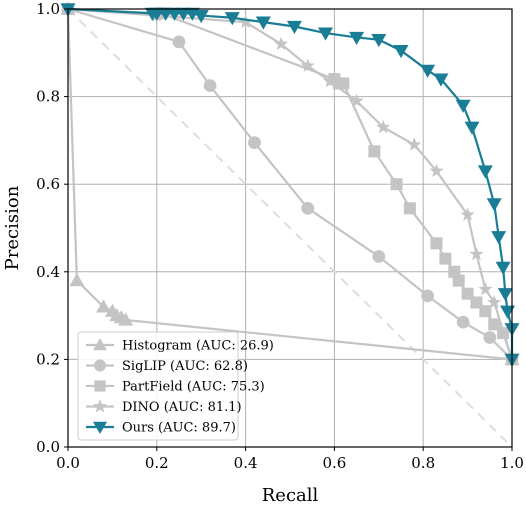 The width and height of the screenshot is (526, 506). Describe the element at coordinates (68, 463) in the screenshot. I see `x-tick-label: 0.0` at that location.